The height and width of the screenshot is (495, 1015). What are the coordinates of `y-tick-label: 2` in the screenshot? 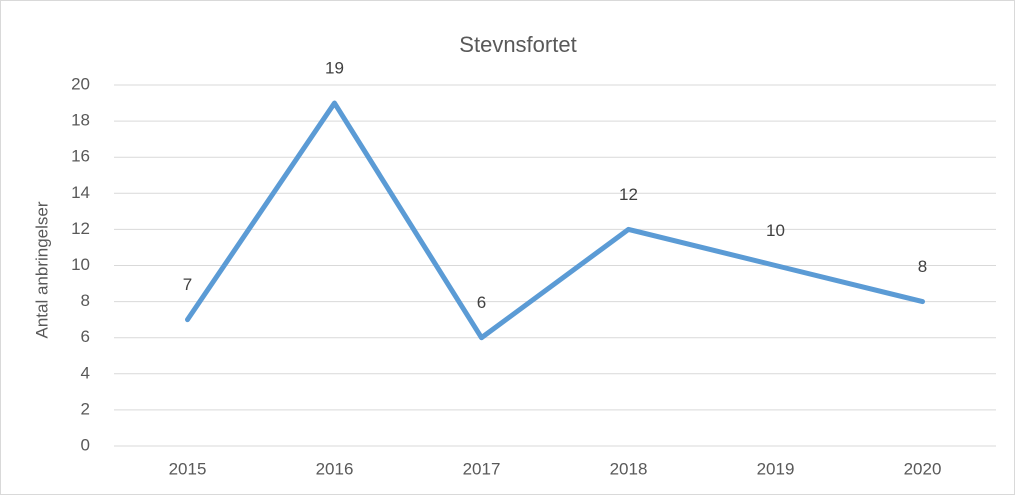 It's located at (85, 408).